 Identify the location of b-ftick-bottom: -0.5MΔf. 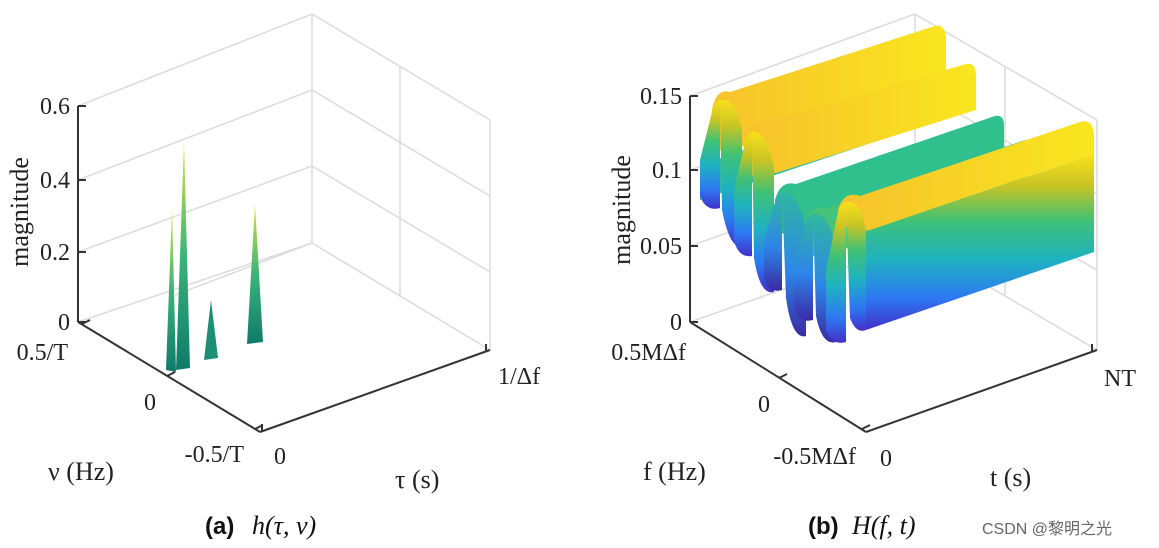
(814, 457).